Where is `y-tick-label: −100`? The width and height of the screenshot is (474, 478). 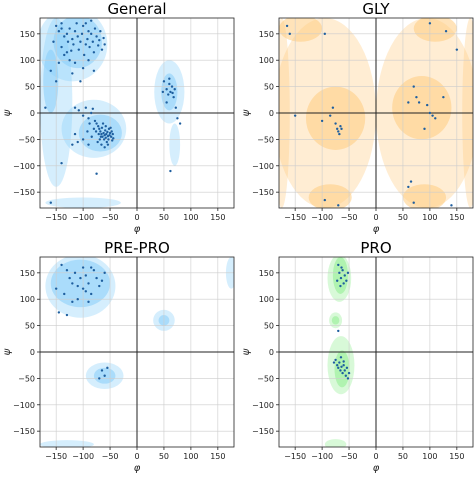
y-tick-label: −100 is located at coordinates (263, 405).